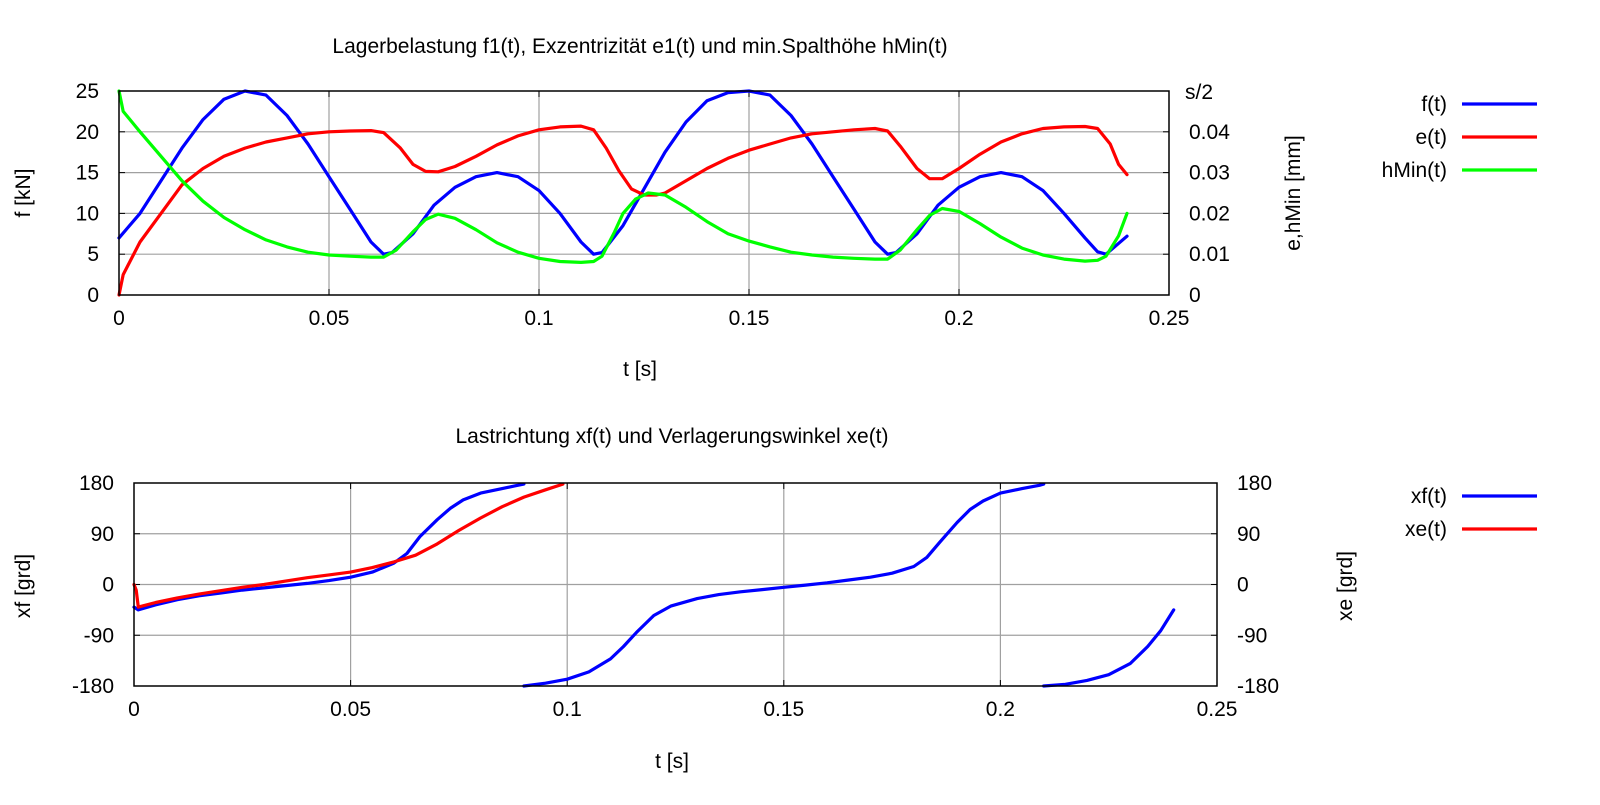 This screenshot has width=1600, height=805. What do you see at coordinates (1209, 254) in the screenshot?
I see `y2-tick-label: 0.01` at bounding box center [1209, 254].